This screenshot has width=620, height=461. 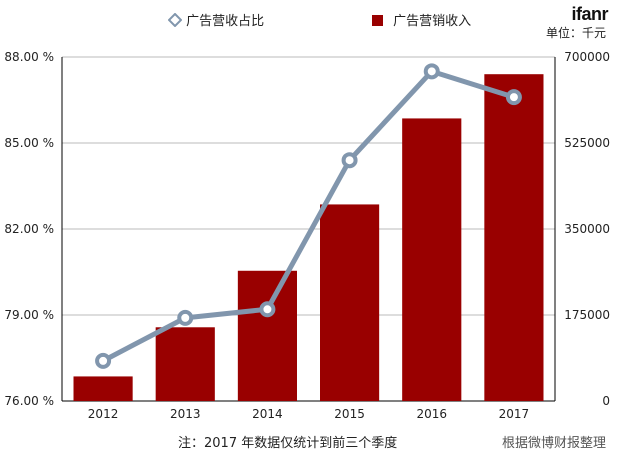 I want to click on ratio-point-2017, so click(x=513, y=97).